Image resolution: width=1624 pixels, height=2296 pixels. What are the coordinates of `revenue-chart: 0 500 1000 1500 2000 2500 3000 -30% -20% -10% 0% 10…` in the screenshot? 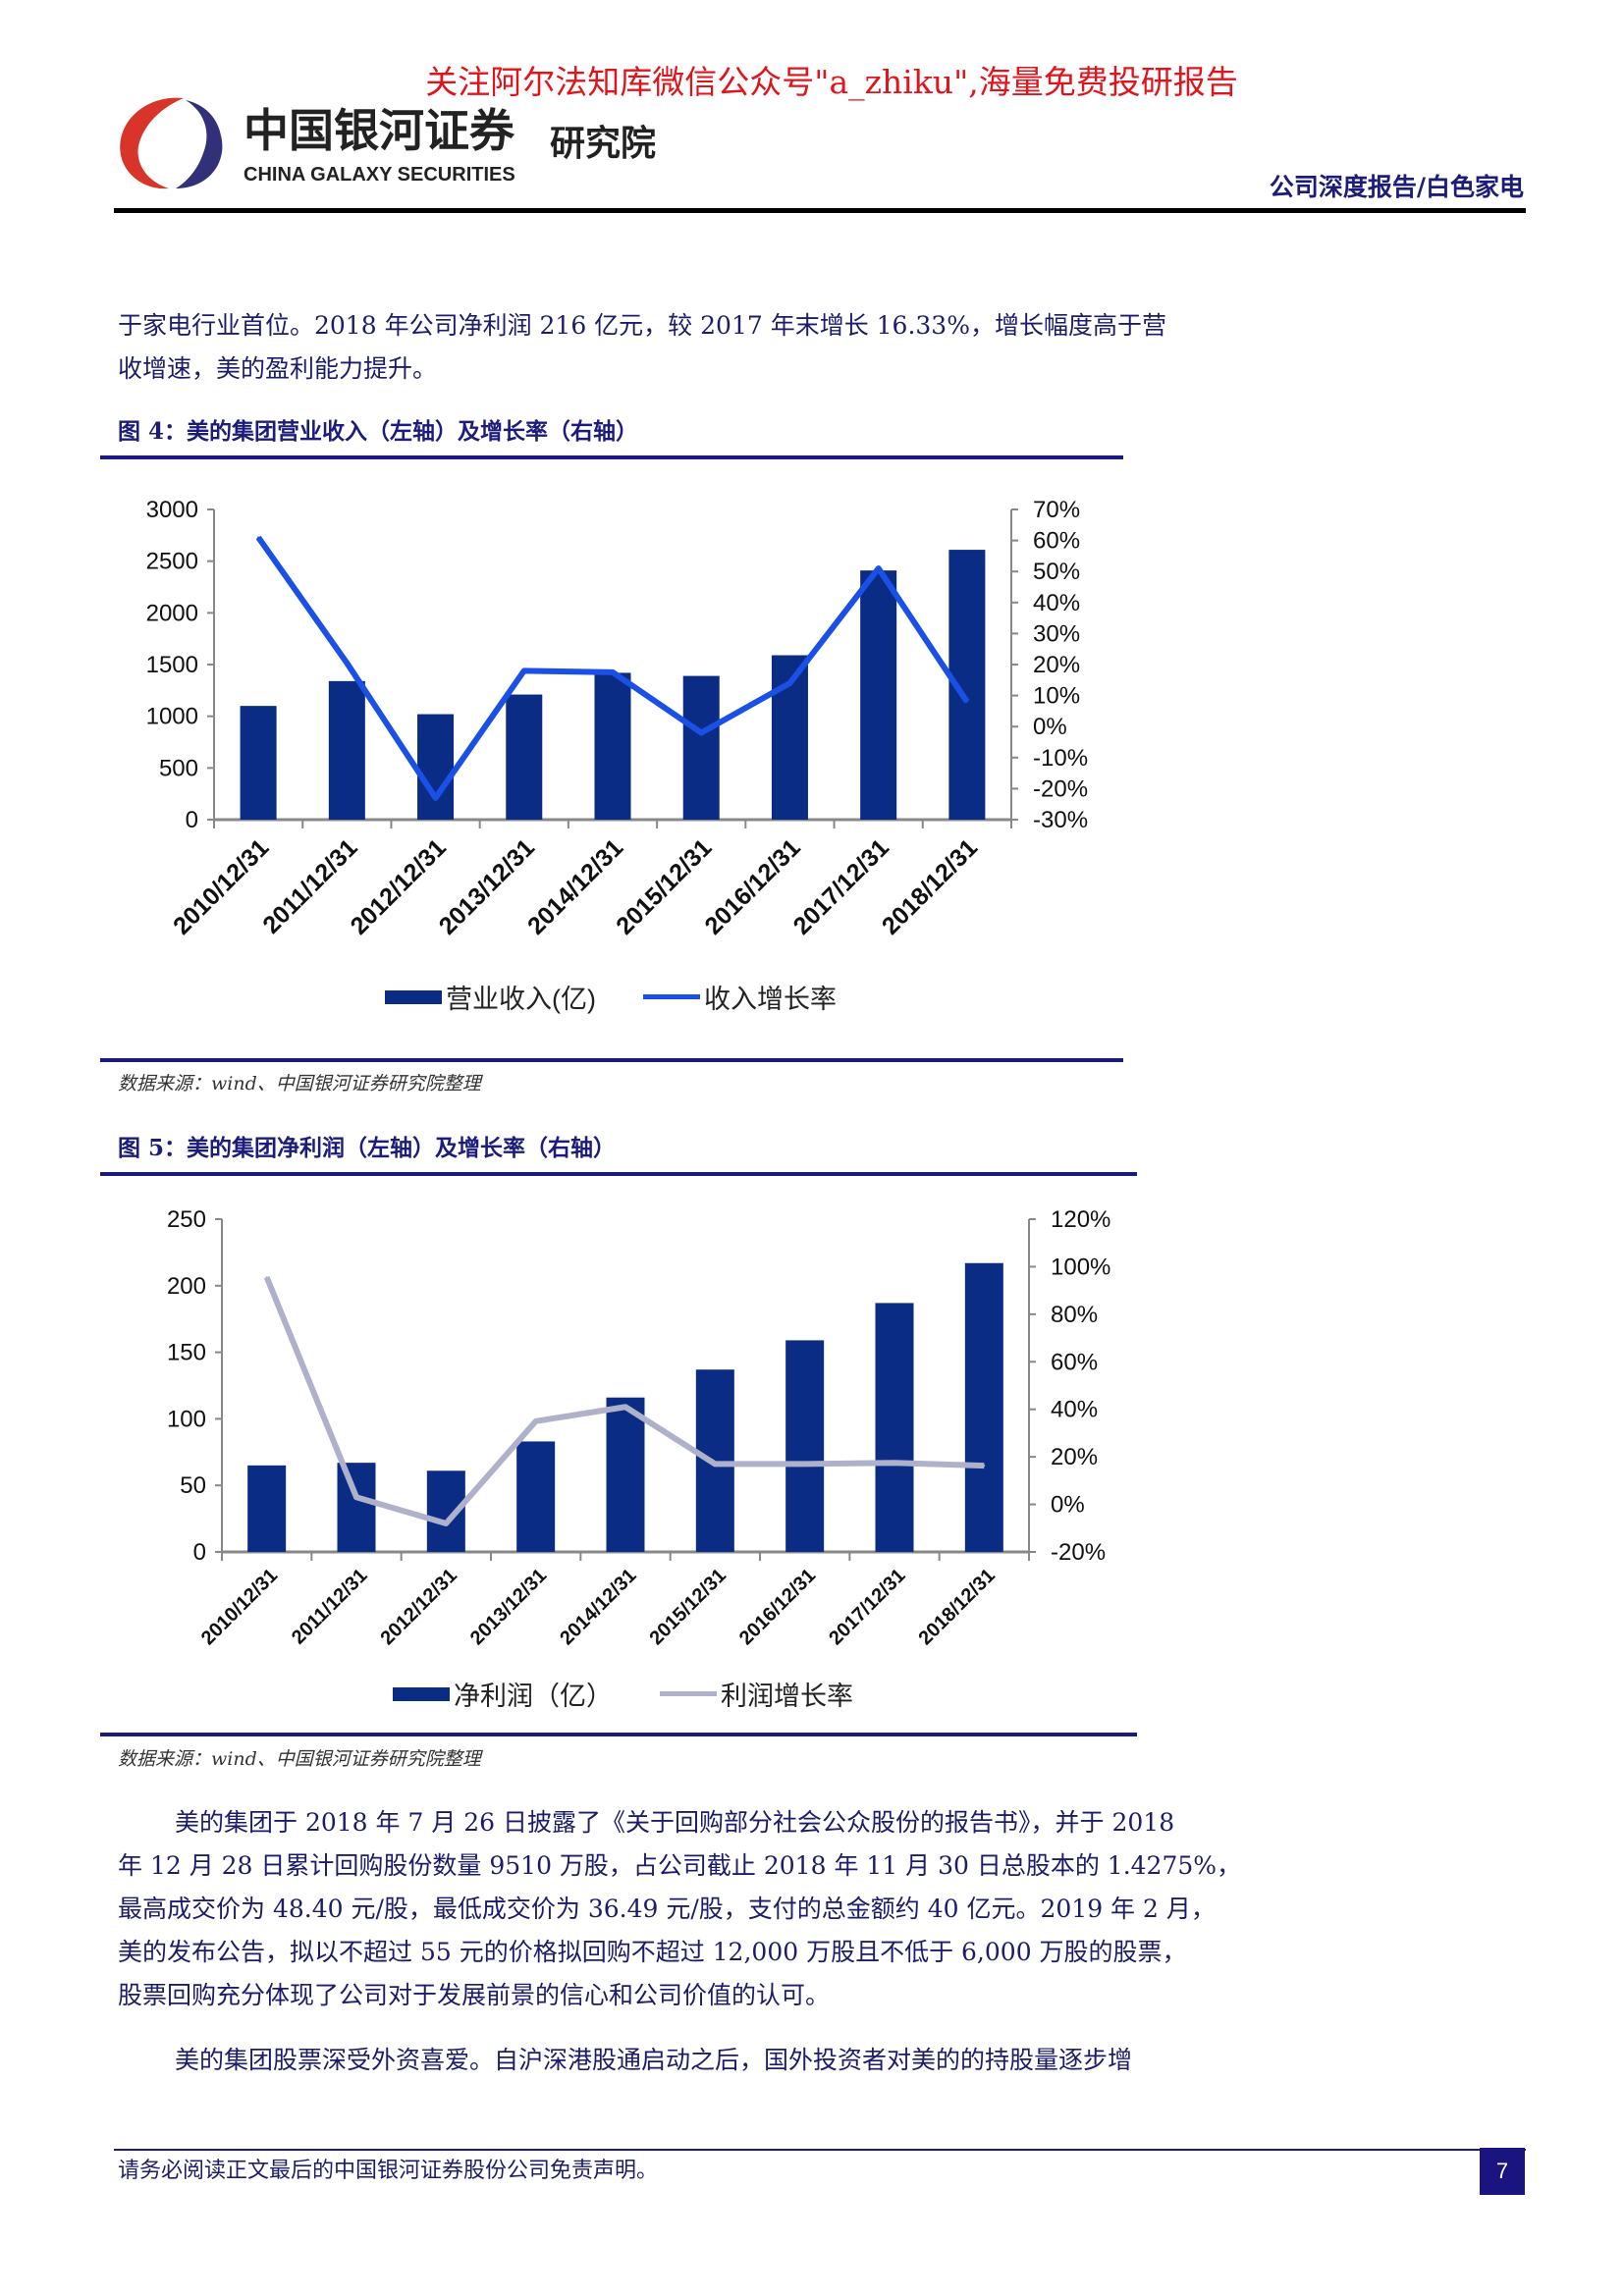 It's located at (617, 719).